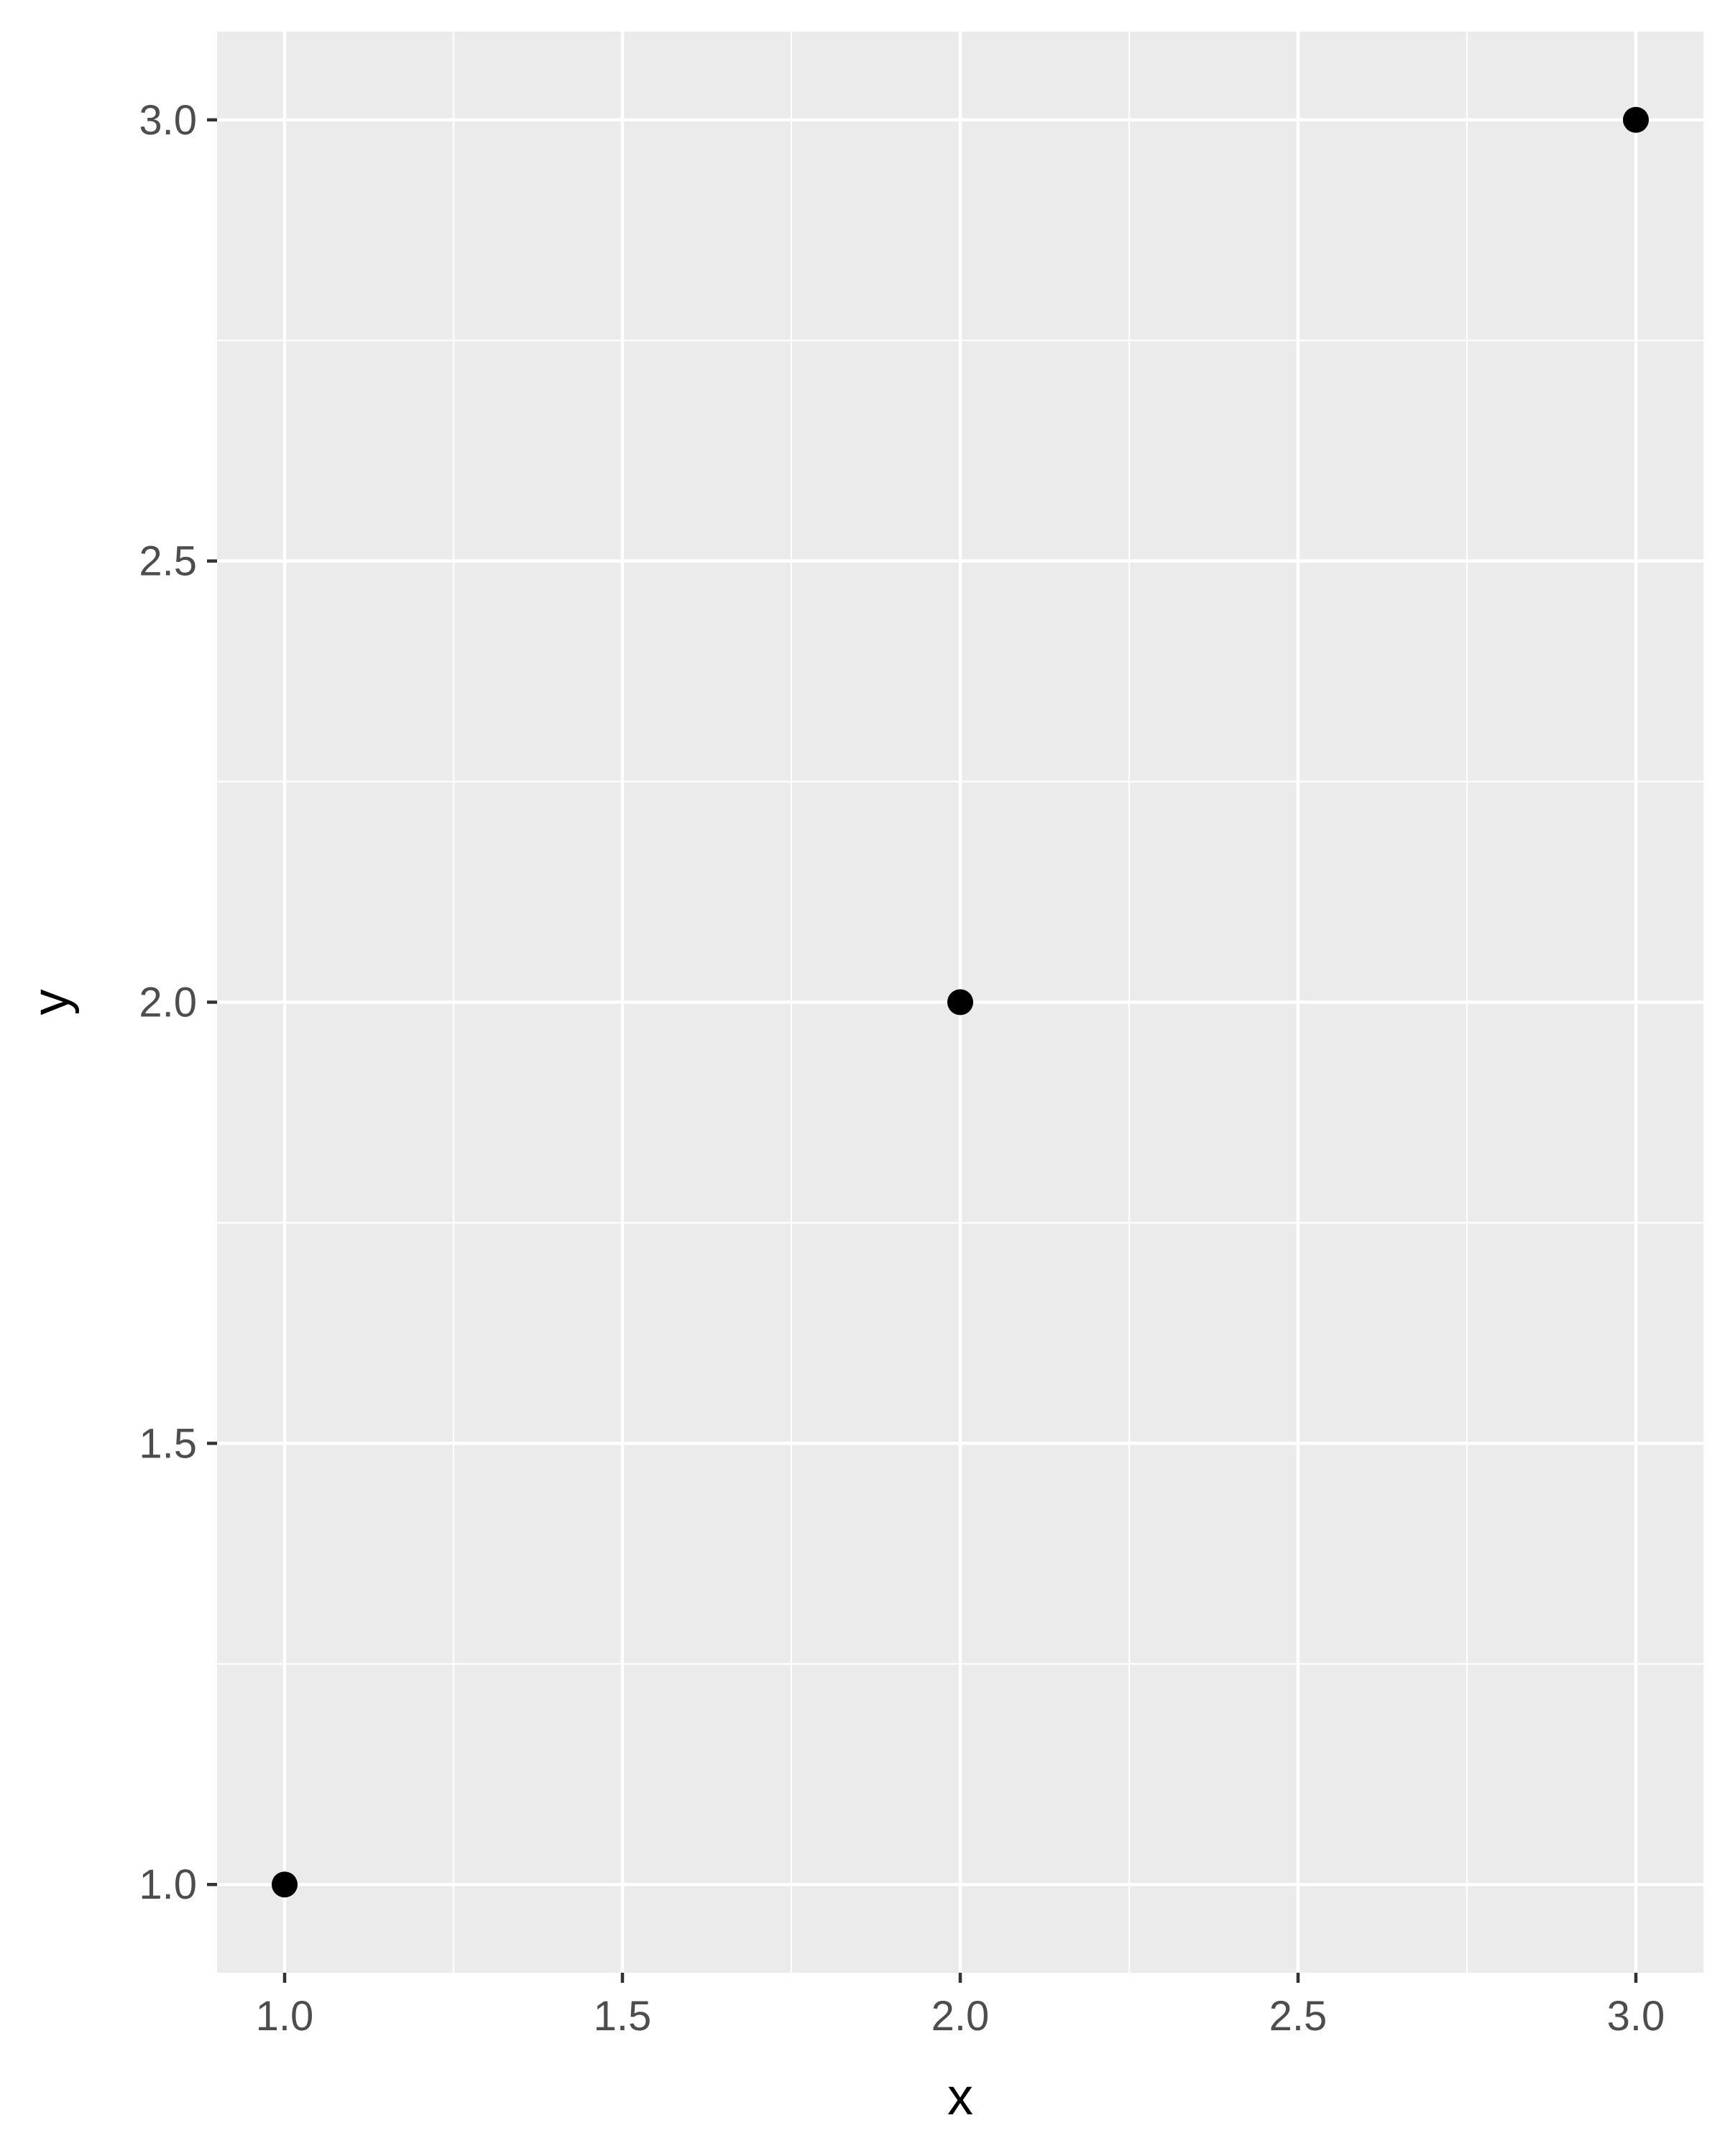 The height and width of the screenshot is (2156, 1725). What do you see at coordinates (168, 561) in the screenshot?
I see `y-tick-label: 2.5` at bounding box center [168, 561].